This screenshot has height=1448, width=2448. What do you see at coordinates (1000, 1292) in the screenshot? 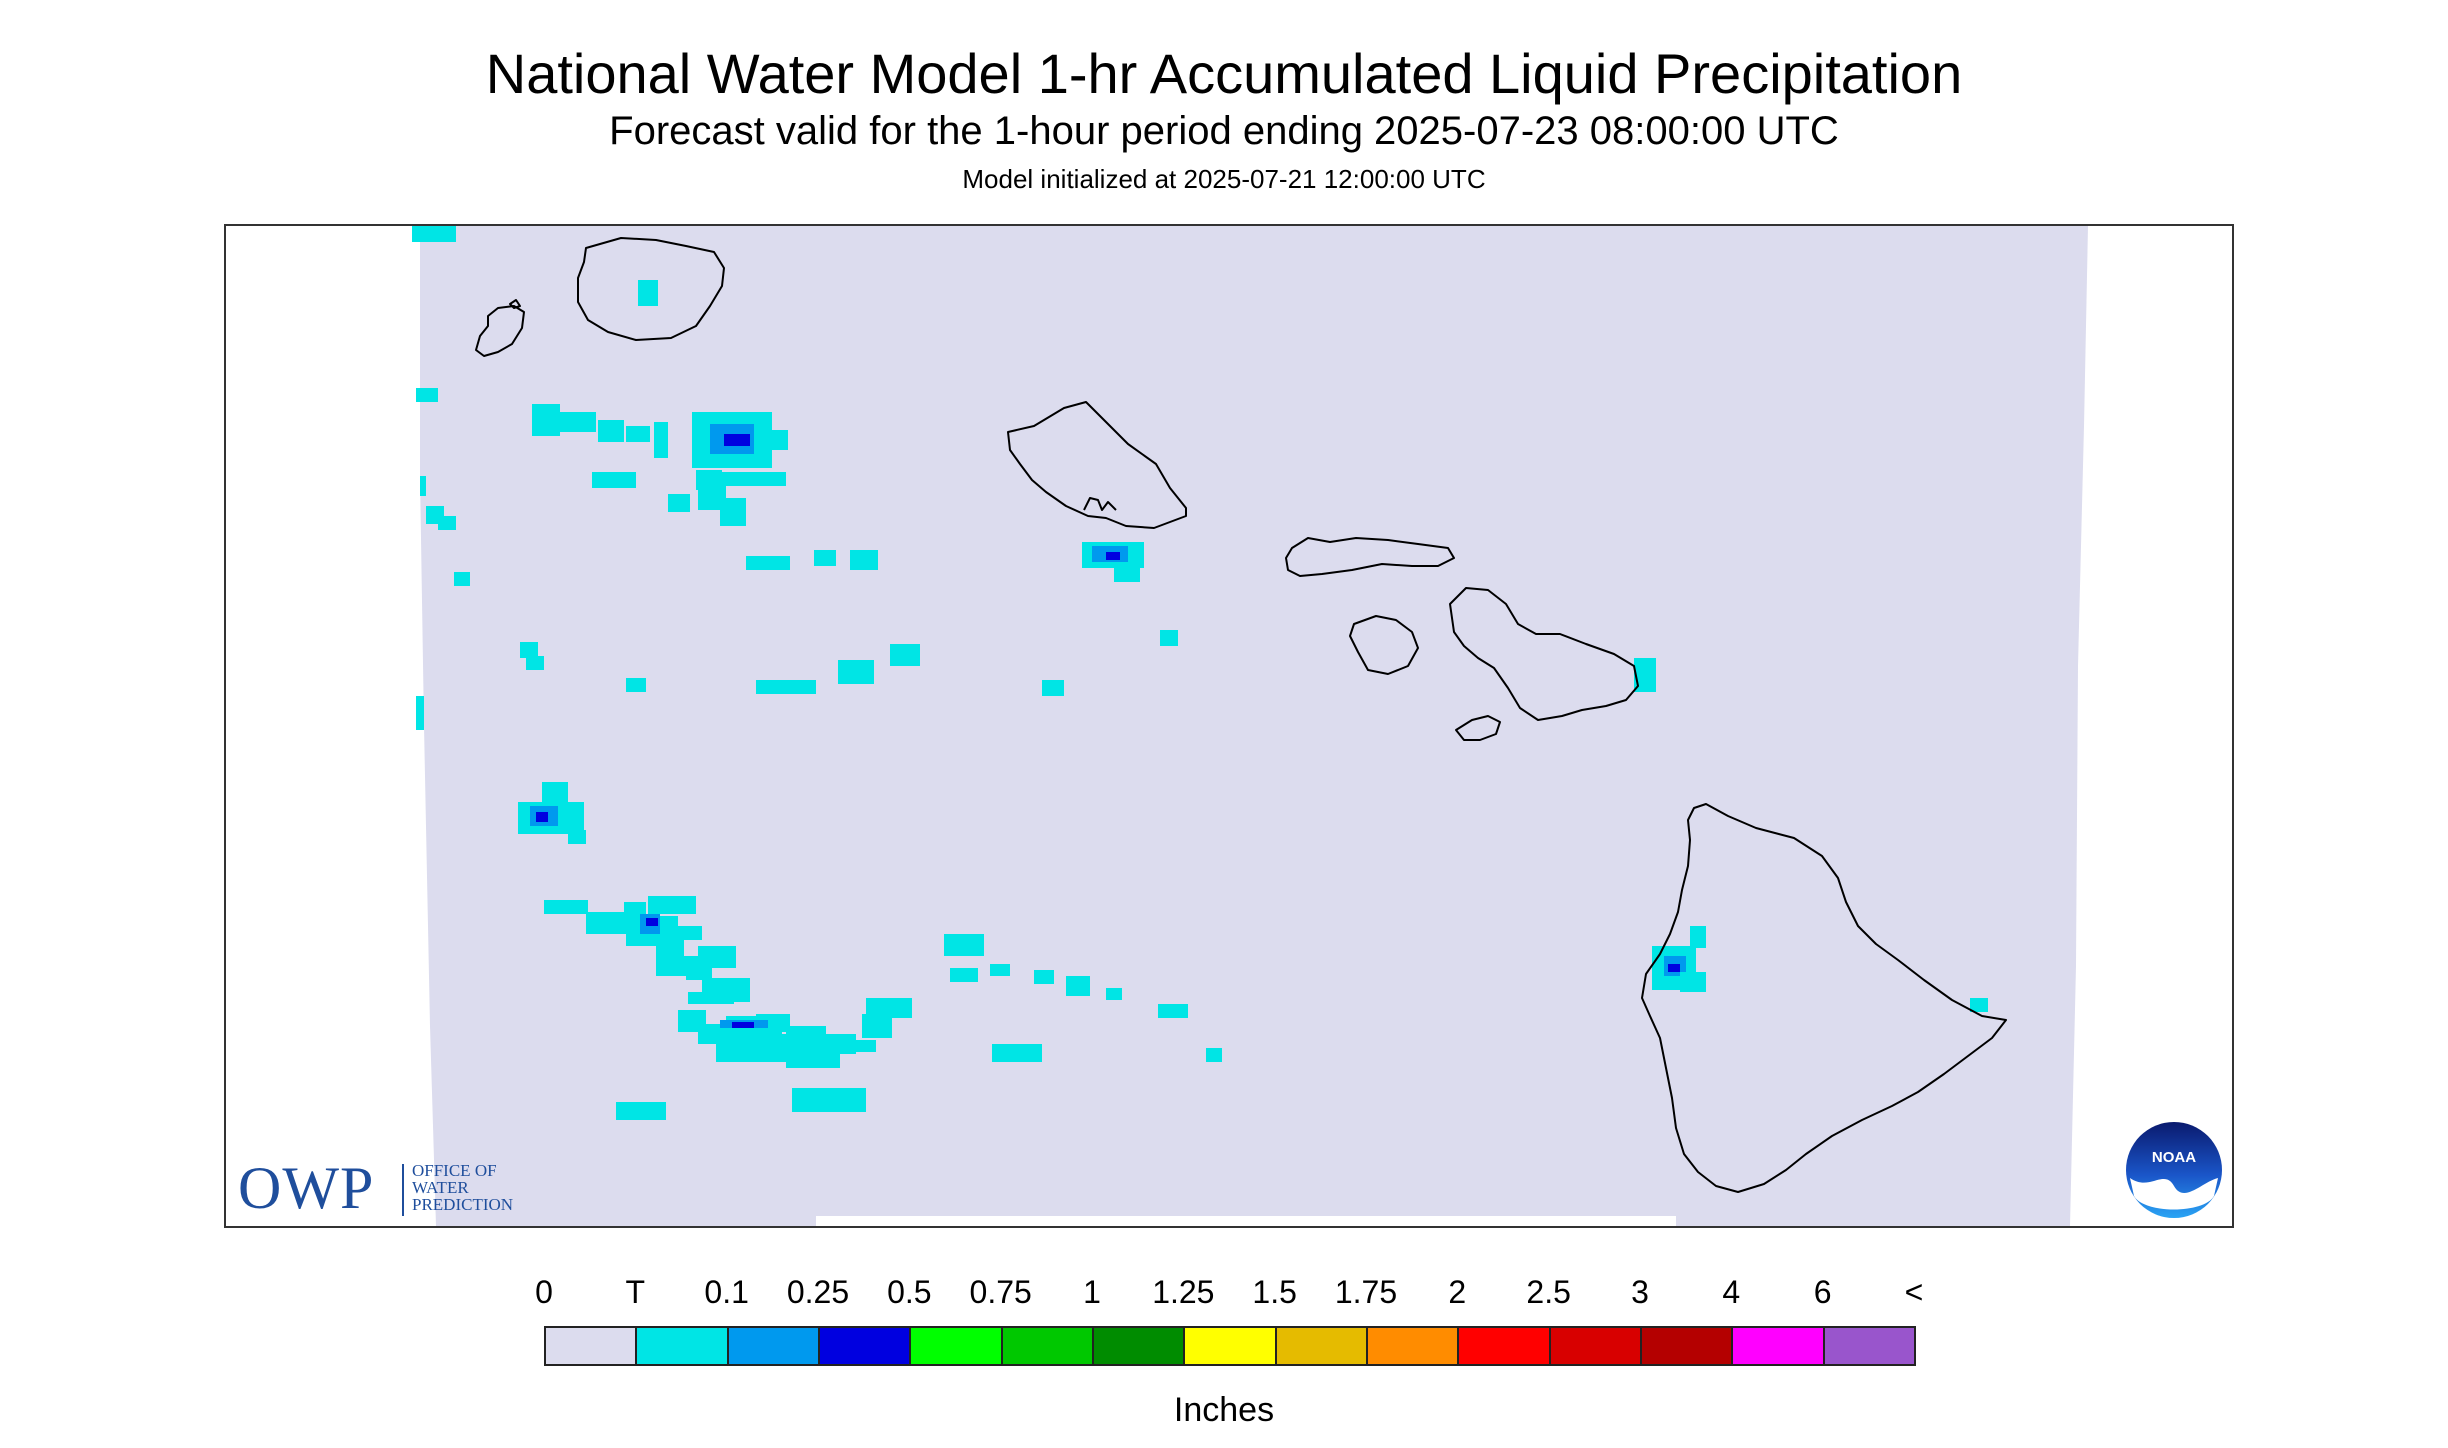
I see `legend-tick-label: 0.75` at bounding box center [1000, 1292].